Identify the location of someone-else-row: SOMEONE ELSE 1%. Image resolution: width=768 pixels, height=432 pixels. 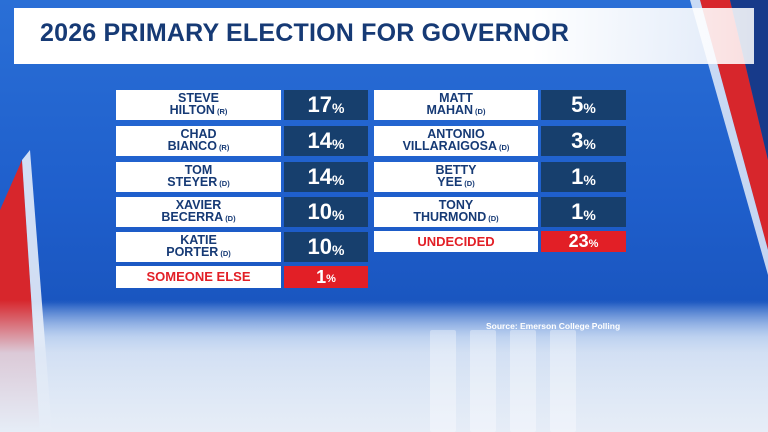
(242, 277).